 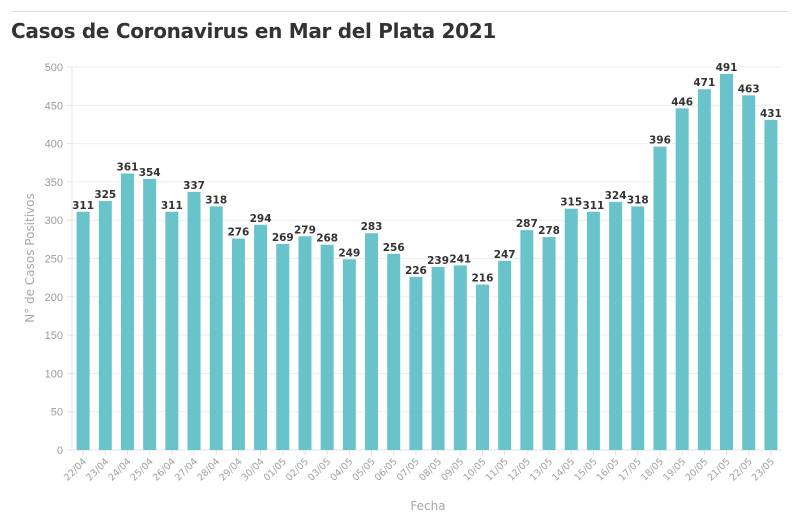 What do you see at coordinates (327, 239) in the screenshot?
I see `value-label: 268` at bounding box center [327, 239].